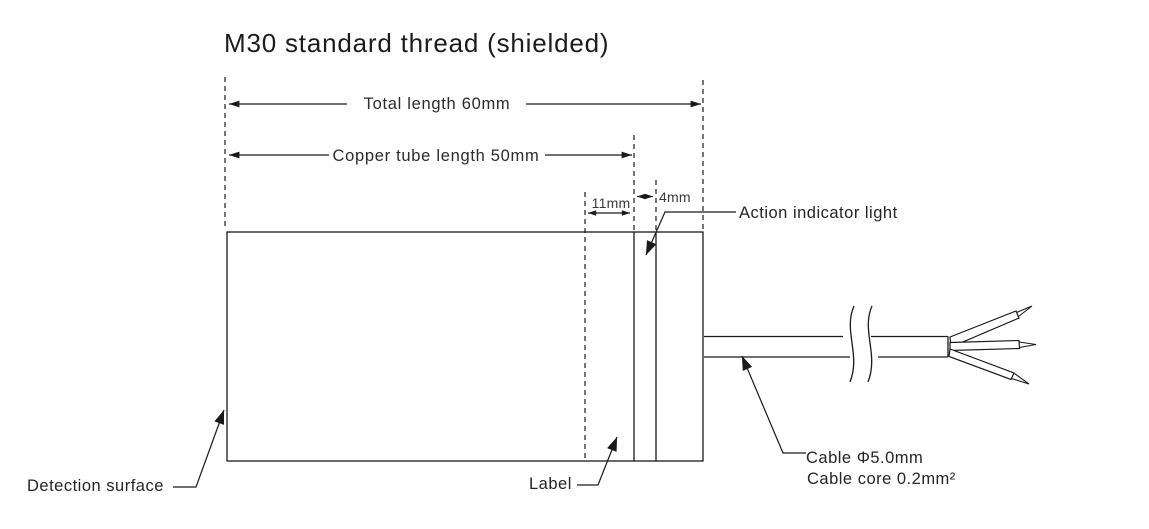  What do you see at coordinates (981, 364) in the screenshot?
I see `wire-bottom` at bounding box center [981, 364].